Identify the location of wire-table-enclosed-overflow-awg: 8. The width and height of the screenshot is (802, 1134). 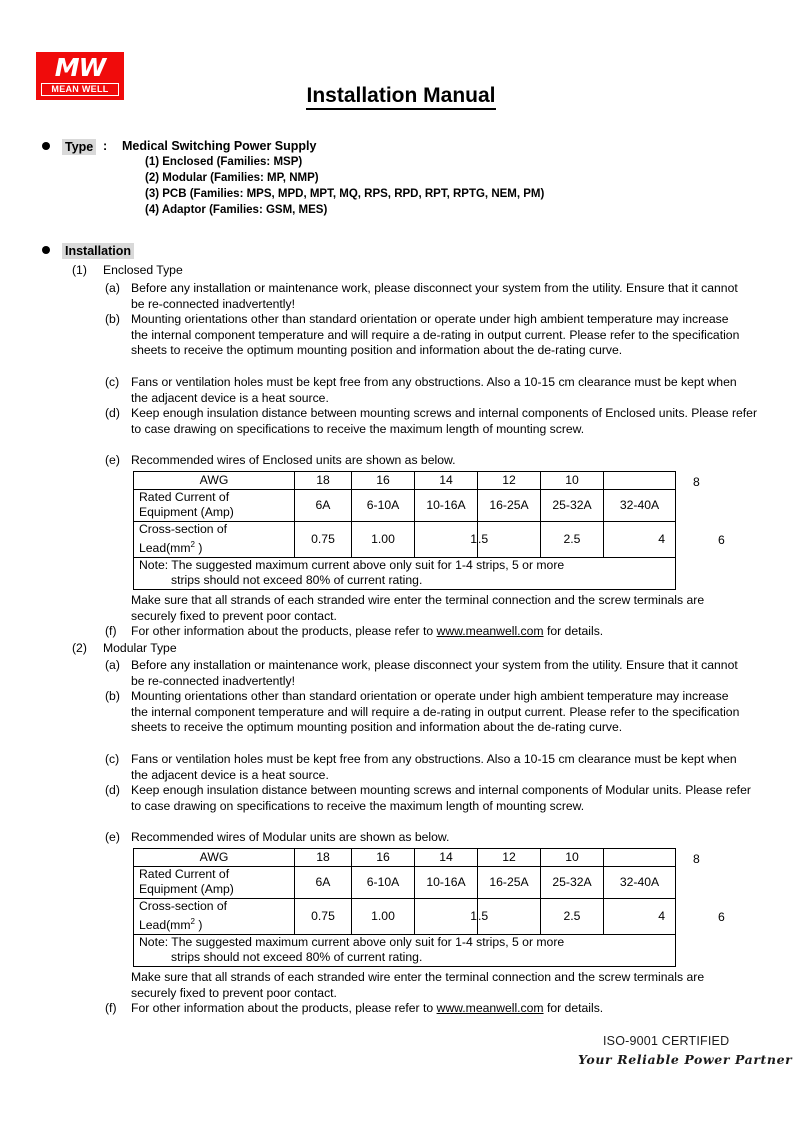
(696, 482).